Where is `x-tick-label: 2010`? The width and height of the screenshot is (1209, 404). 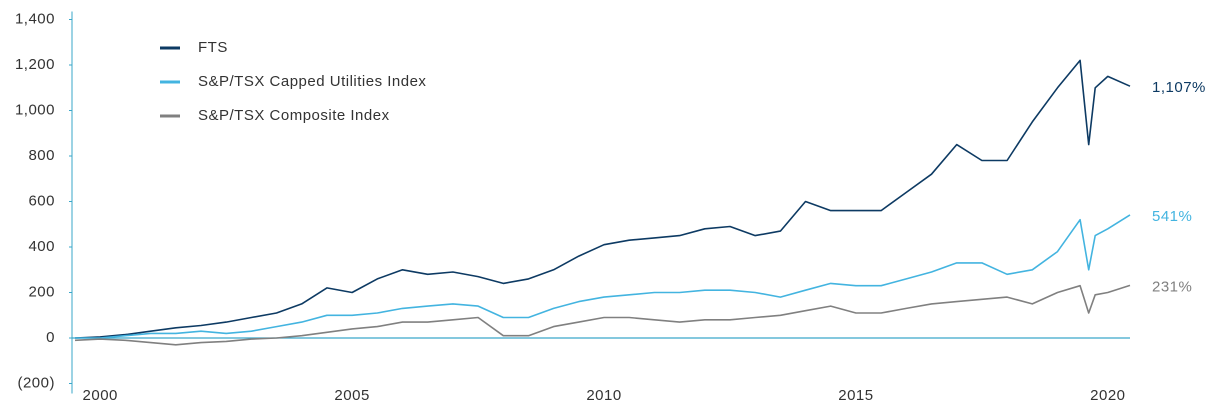
x-tick-label: 2010 is located at coordinates (603, 395).